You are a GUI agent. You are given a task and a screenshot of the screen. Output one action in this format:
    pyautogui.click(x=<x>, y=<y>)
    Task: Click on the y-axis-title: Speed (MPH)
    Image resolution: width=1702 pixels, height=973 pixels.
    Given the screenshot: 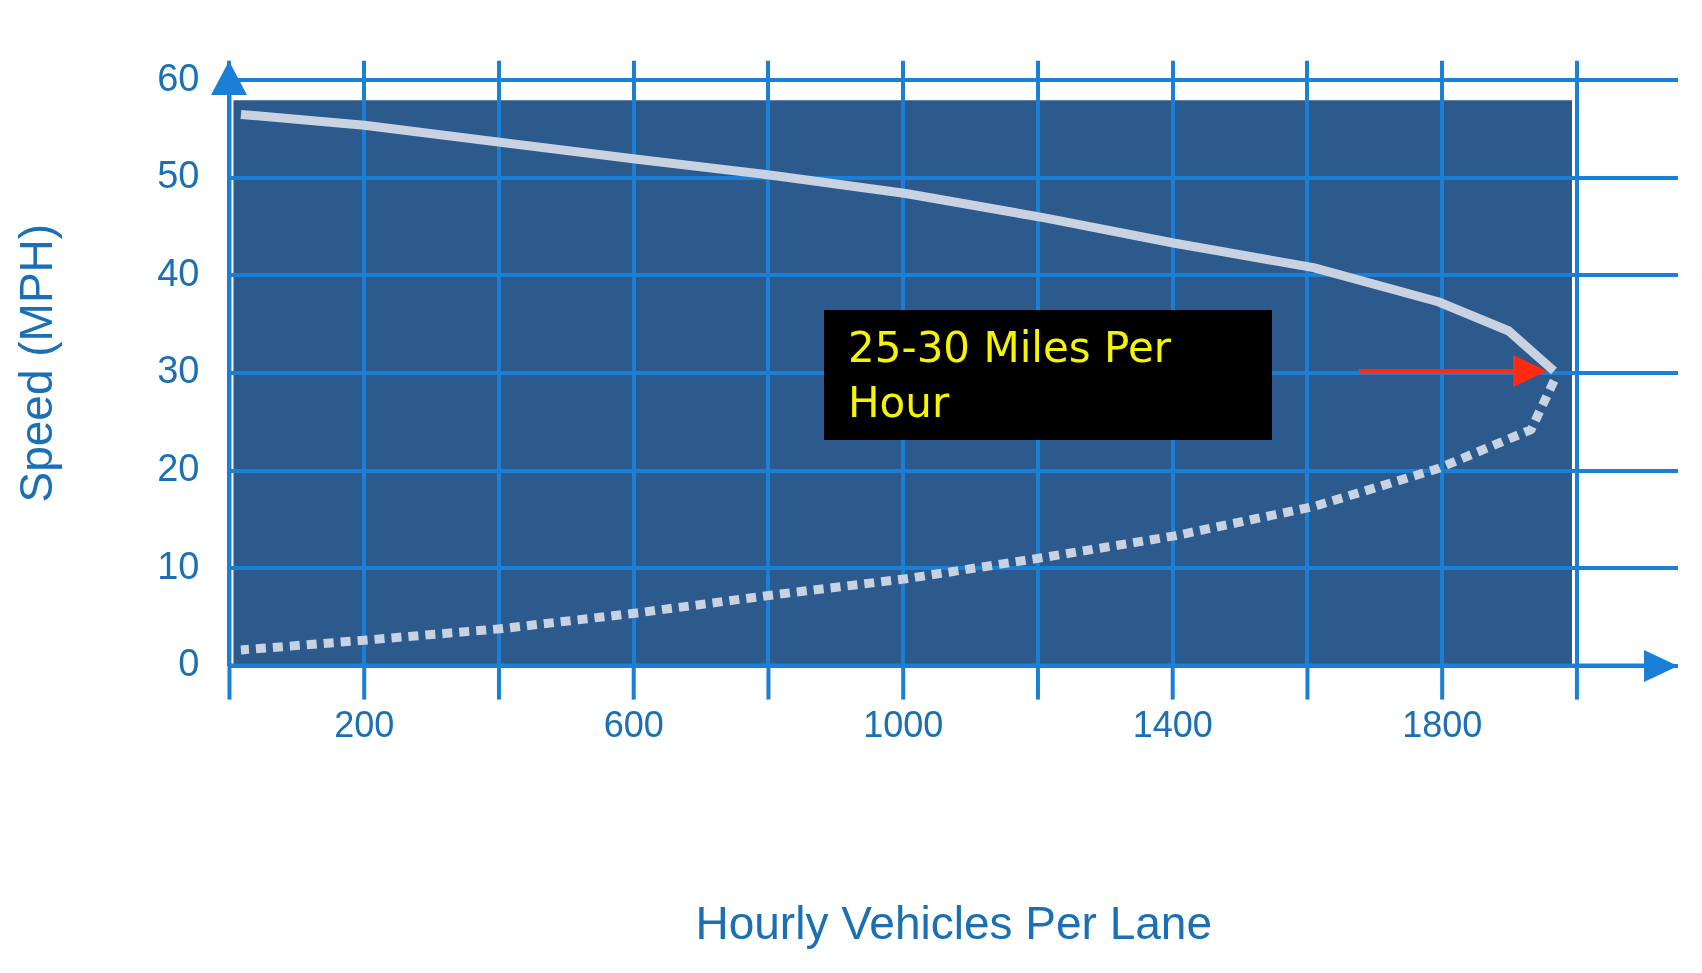 What is the action you would take?
    pyautogui.click(x=36, y=363)
    